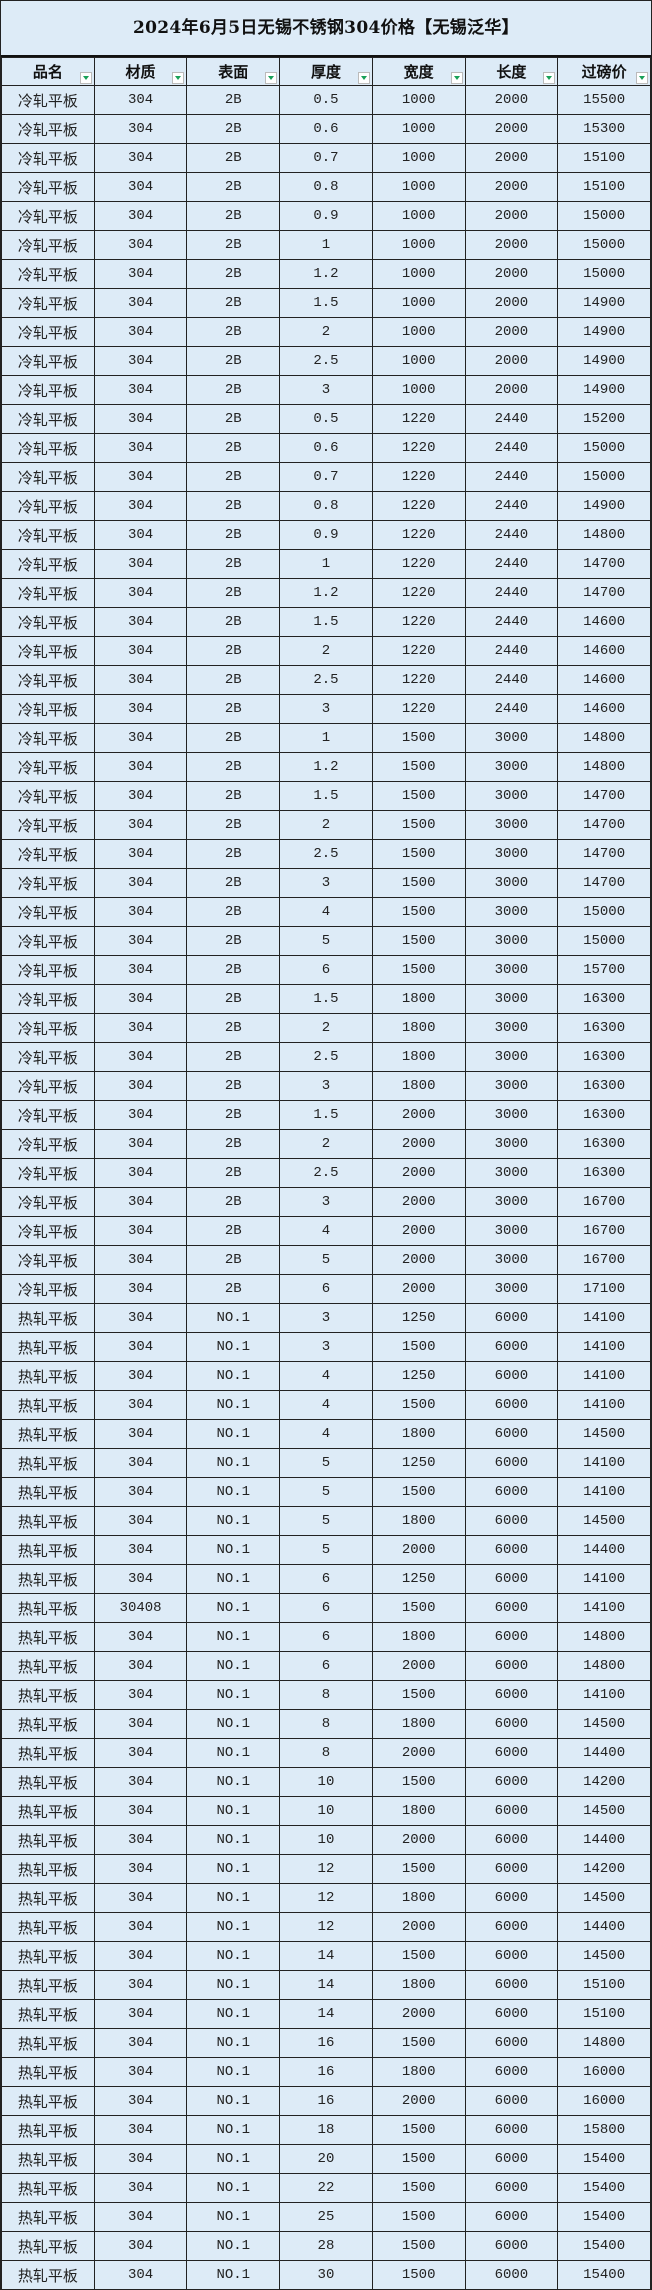 The width and height of the screenshot is (652, 2290). What do you see at coordinates (326, 1289) in the screenshot?
I see `cell-thickness: 6` at bounding box center [326, 1289].